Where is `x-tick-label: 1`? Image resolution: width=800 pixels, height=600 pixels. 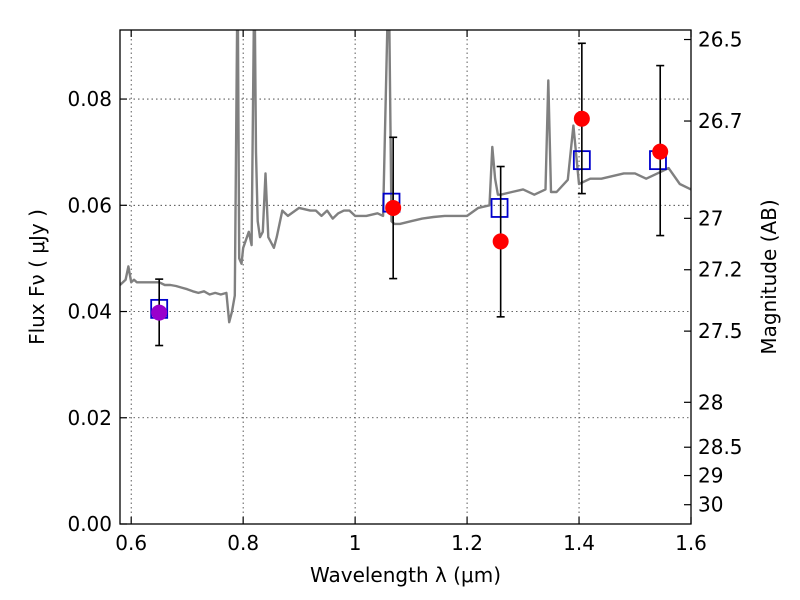
x-tick-label: 1 is located at coordinates (355, 543).